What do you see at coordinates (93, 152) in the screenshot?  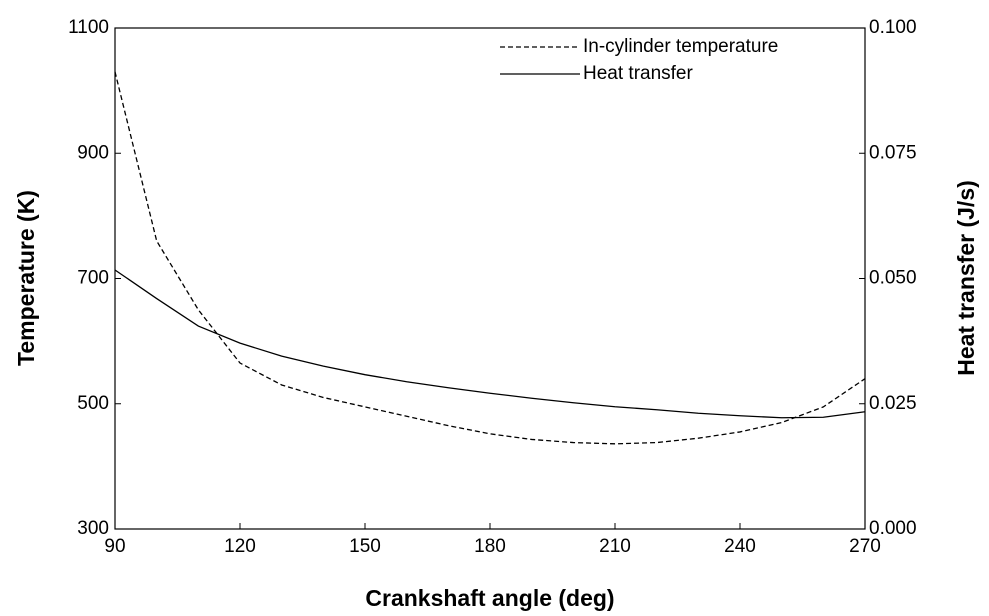 I see `y-tick-label: 900` at bounding box center [93, 152].